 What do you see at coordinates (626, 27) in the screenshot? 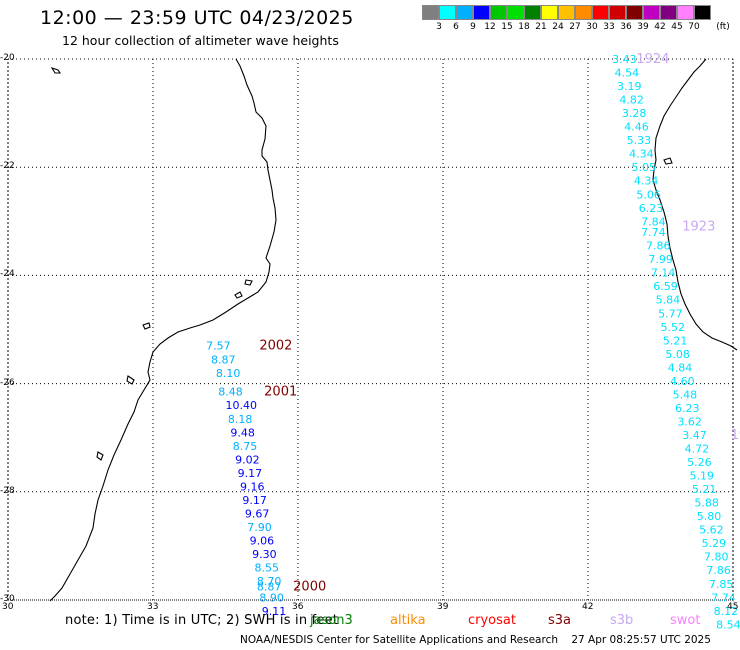
I see `color-tick-label: 36` at bounding box center [626, 27].